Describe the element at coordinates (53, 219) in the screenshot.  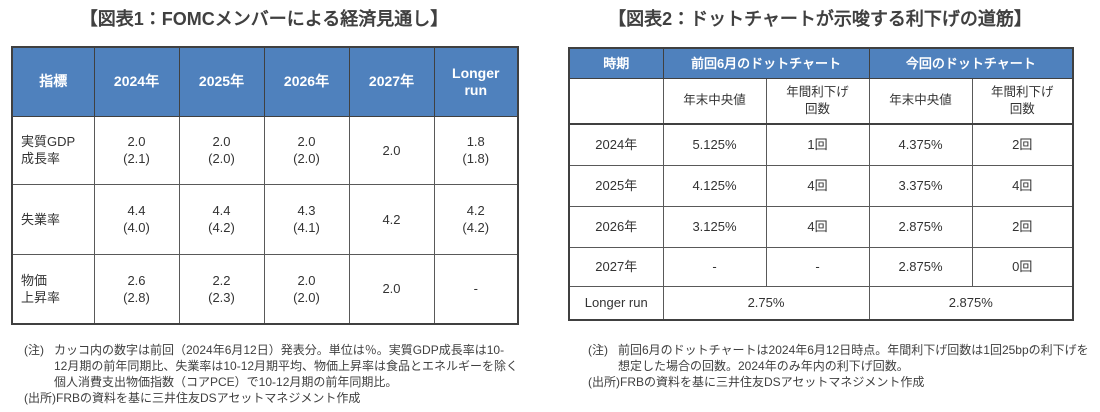
I see `row-label-unemployment: 失業率` at that location.